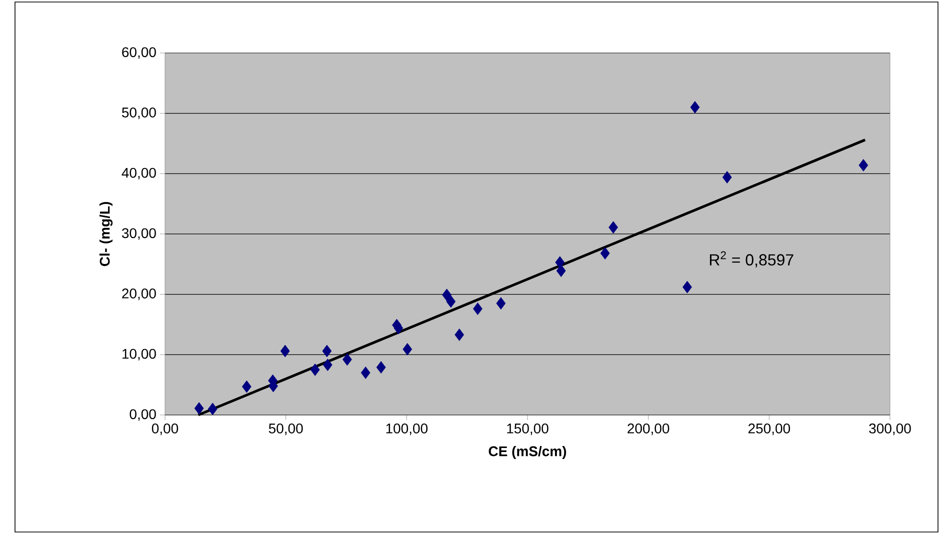  What do you see at coordinates (527, 452) in the screenshot?
I see `x-axis-title: CE (mS/cm)` at bounding box center [527, 452].